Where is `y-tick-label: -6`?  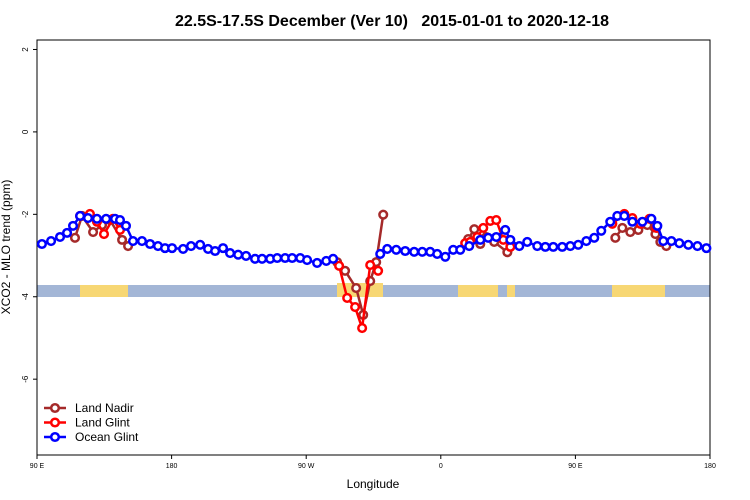
y-tick-label: -6 is located at coordinates (25, 379).